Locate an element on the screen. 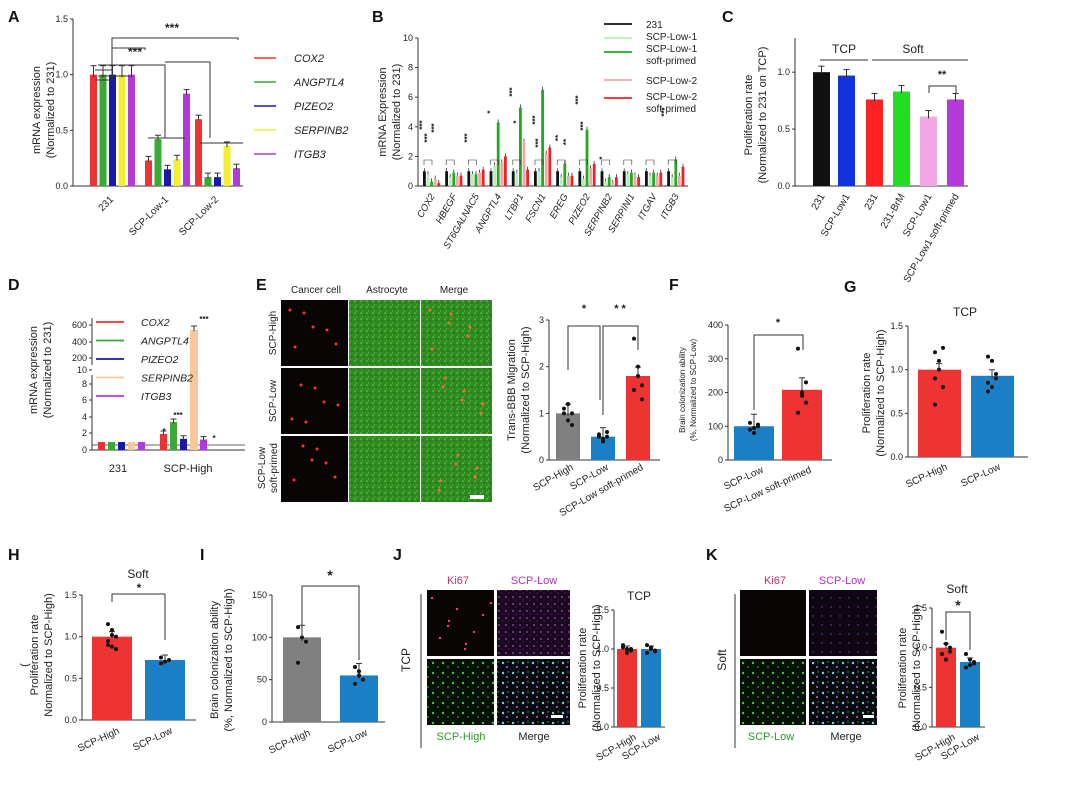 Image resolution: width=1080 pixels, height=786 pixels. legend-label: soft-primed is located at coordinates (671, 109).